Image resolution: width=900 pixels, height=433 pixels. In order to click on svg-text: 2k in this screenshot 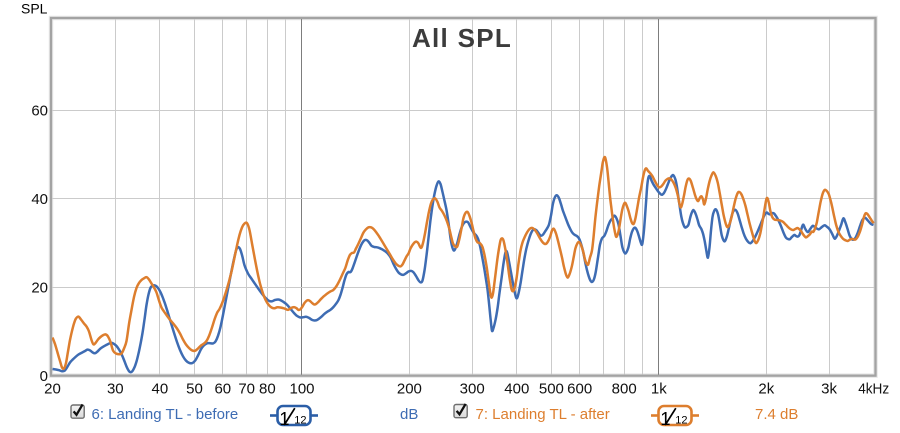, I will do `click(766, 389)`.